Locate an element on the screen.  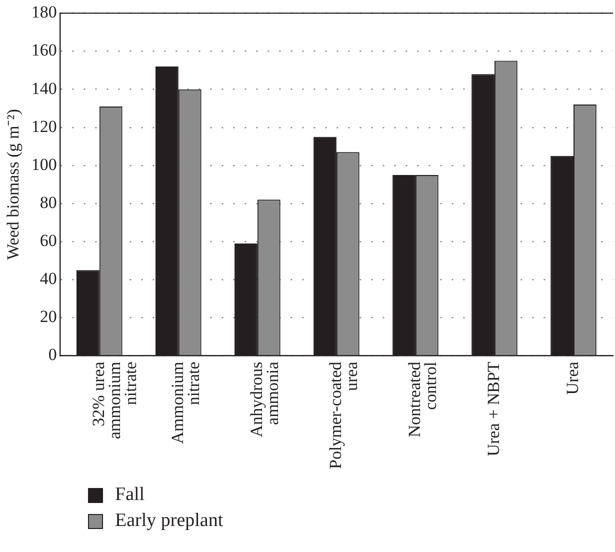
y-tick-label: 0 is located at coordinates (52, 354).